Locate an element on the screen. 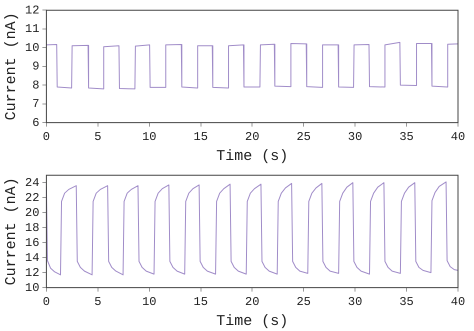  y-tick-label: 22 is located at coordinates (32, 197).